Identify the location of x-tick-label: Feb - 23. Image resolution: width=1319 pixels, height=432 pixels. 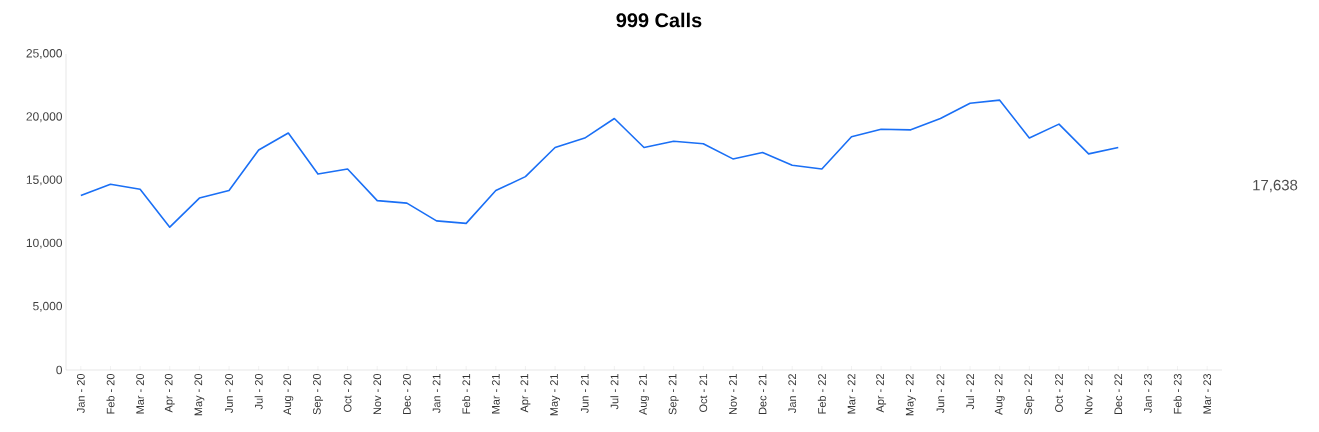
(1177, 394).